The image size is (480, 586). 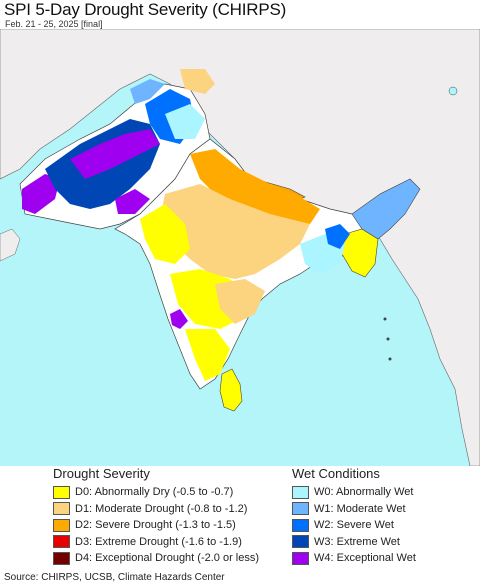 What do you see at coordinates (147, 91) in the screenshot?
I see `wet-w1-north` at bounding box center [147, 91].